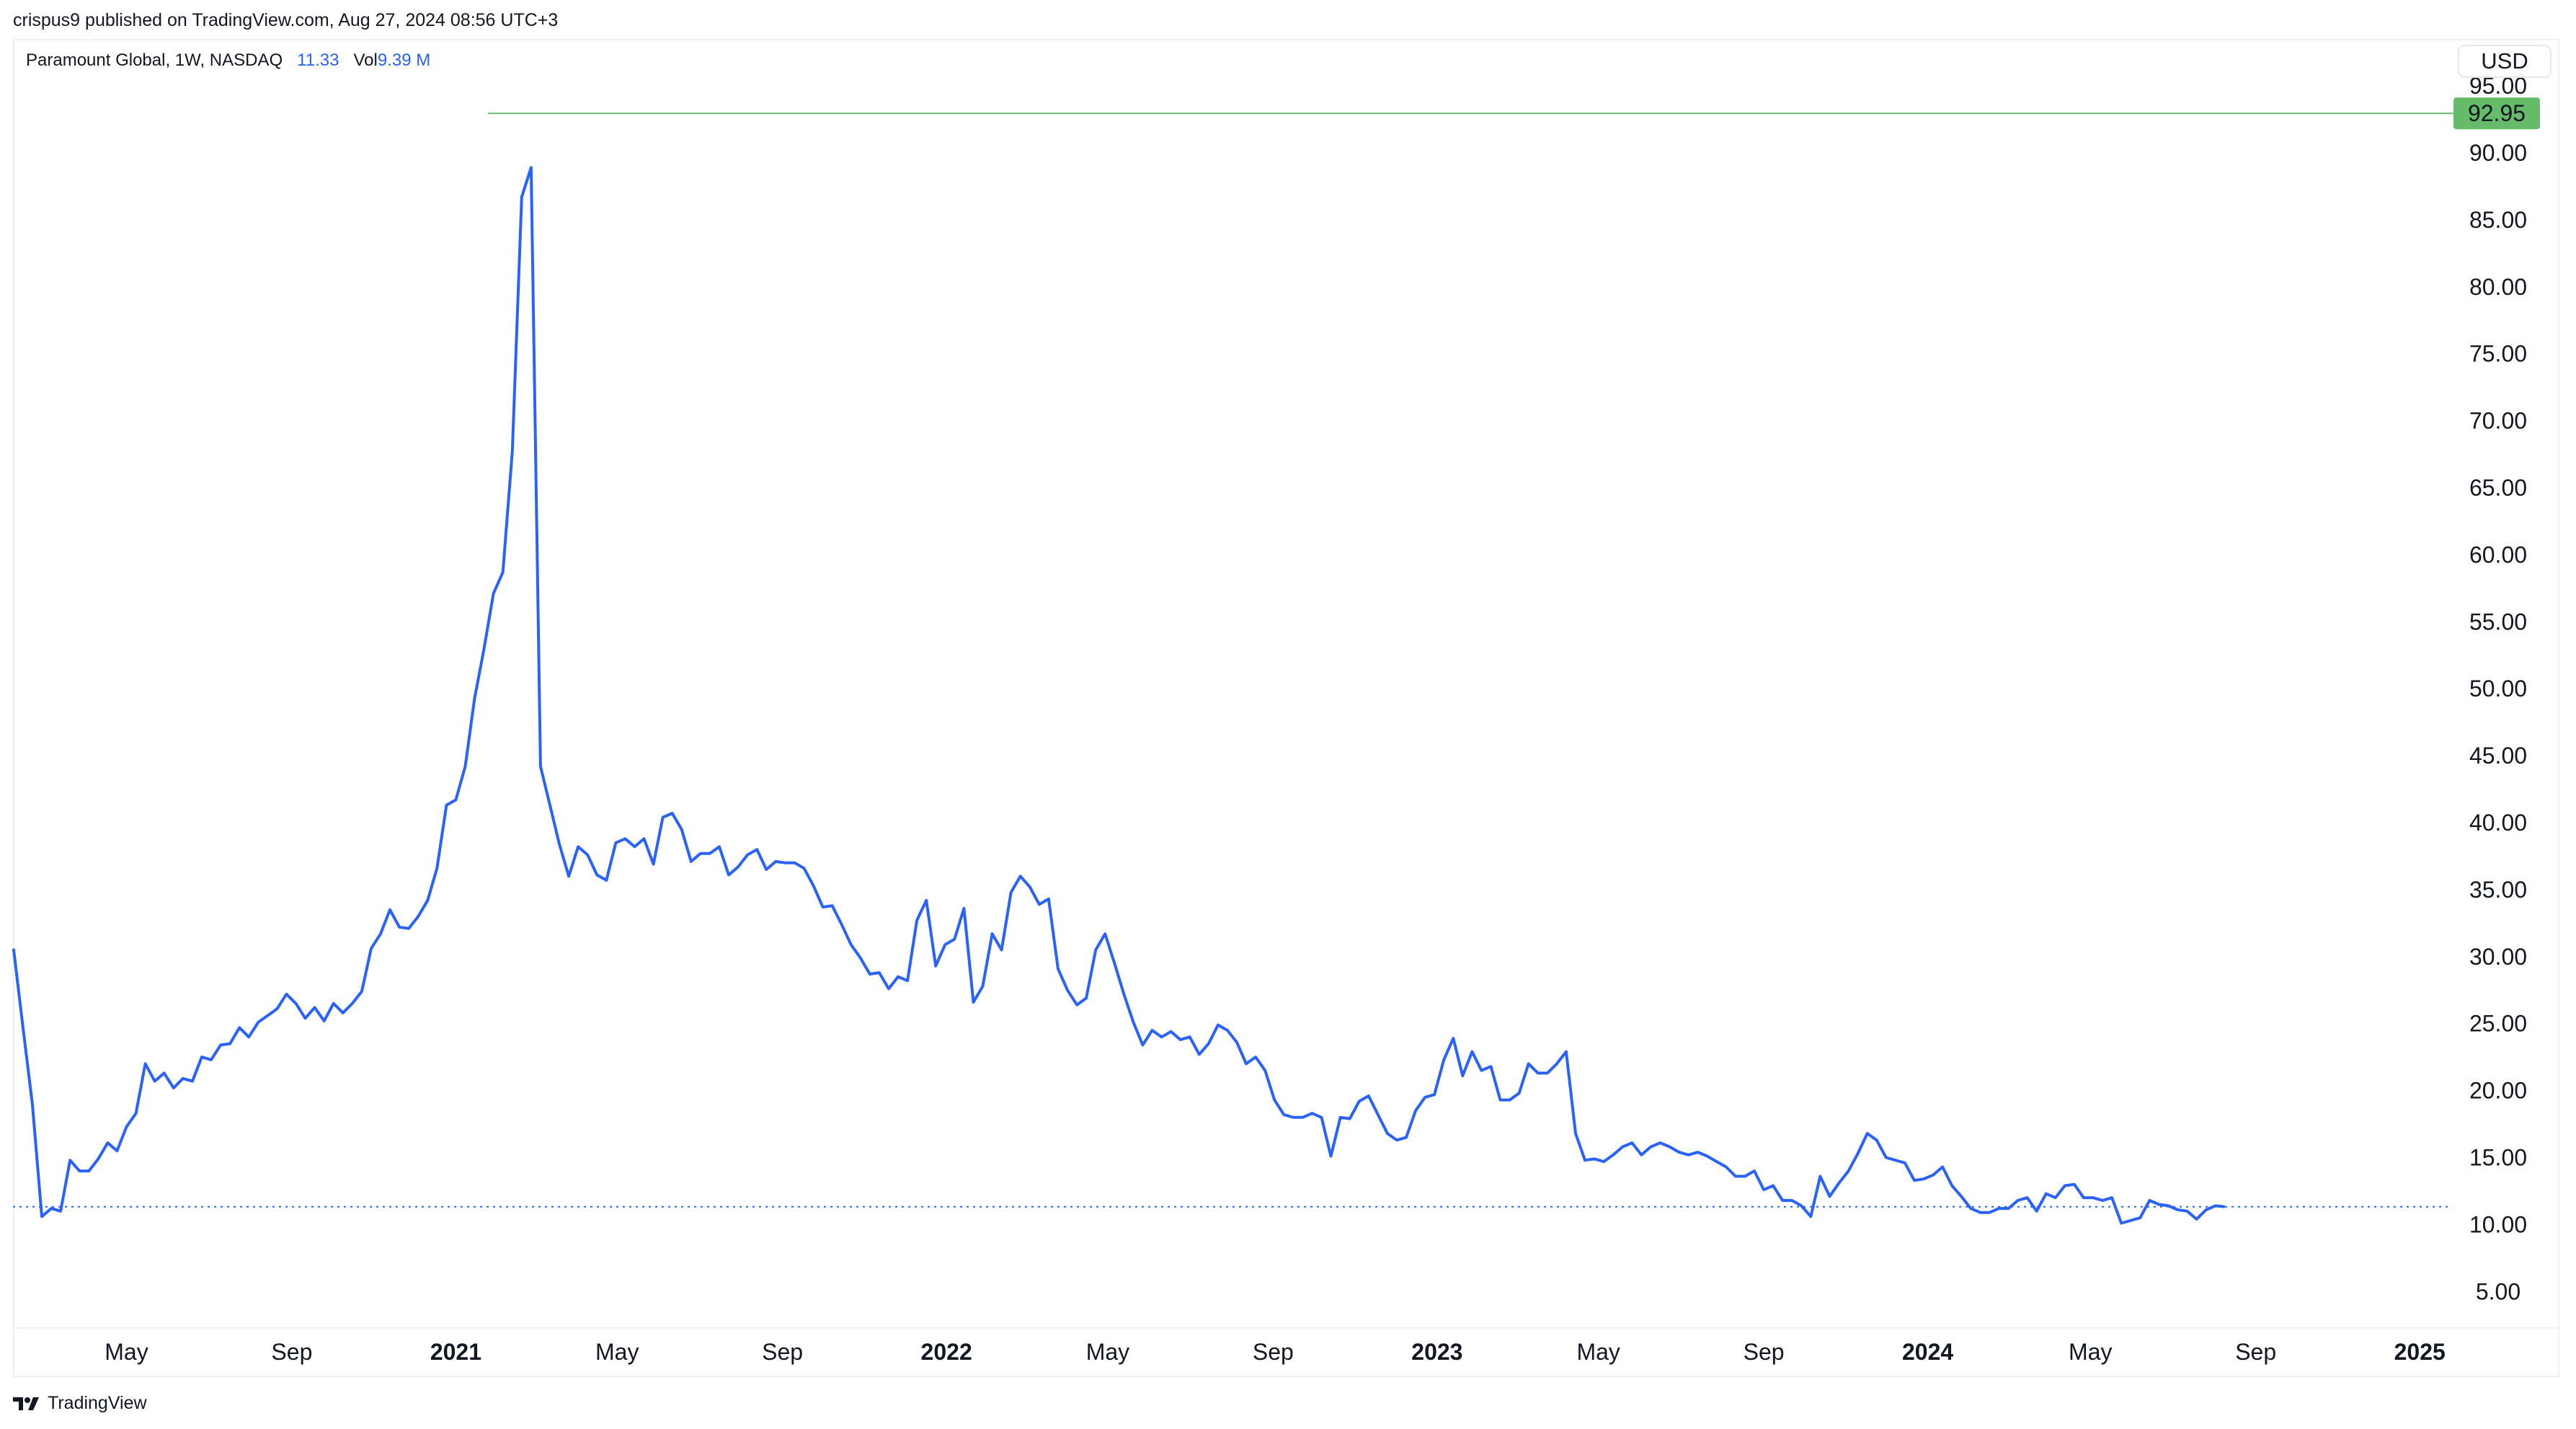 The image size is (2576, 1429). Describe the element at coordinates (97, 1403) in the screenshot. I see `brand-name: TradingView` at that location.